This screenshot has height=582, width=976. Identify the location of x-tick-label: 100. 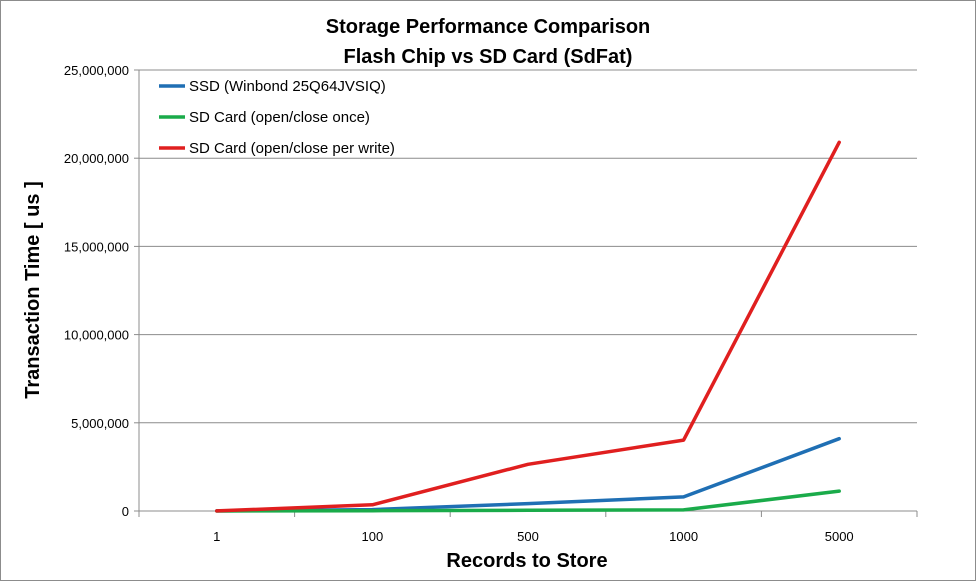
(373, 536).